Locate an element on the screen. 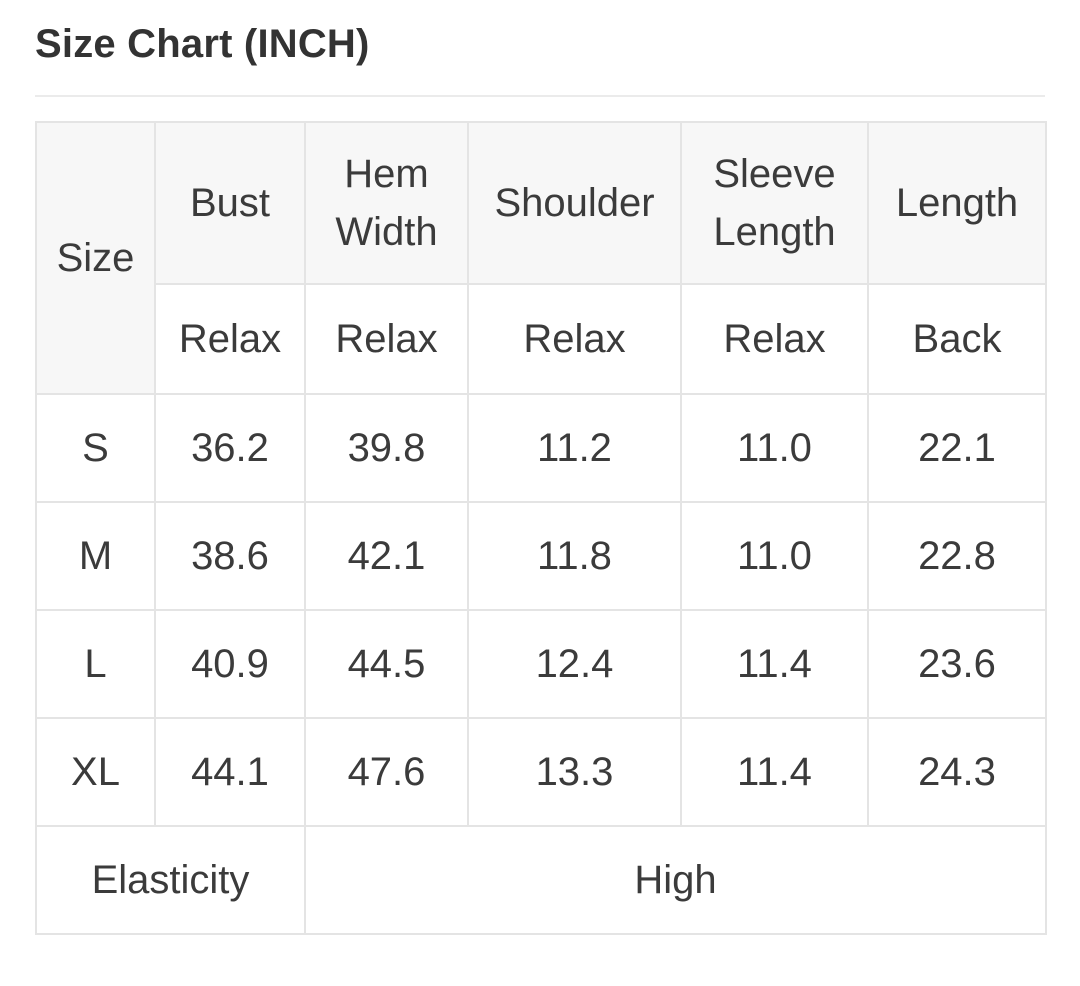 Image resolution: width=1080 pixels, height=986 pixels. measurement-cell: 12.4 is located at coordinates (574, 664).